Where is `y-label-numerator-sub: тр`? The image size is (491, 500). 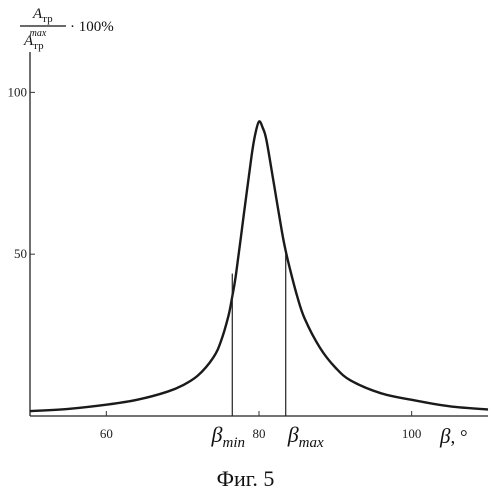 y-label-numerator-sub: тр is located at coordinates (47, 19).